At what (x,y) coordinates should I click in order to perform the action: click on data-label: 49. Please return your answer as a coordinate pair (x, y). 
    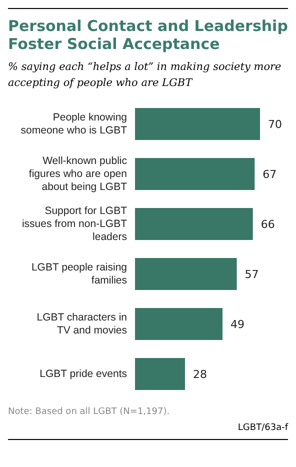
    Looking at the image, I should click on (237, 324).